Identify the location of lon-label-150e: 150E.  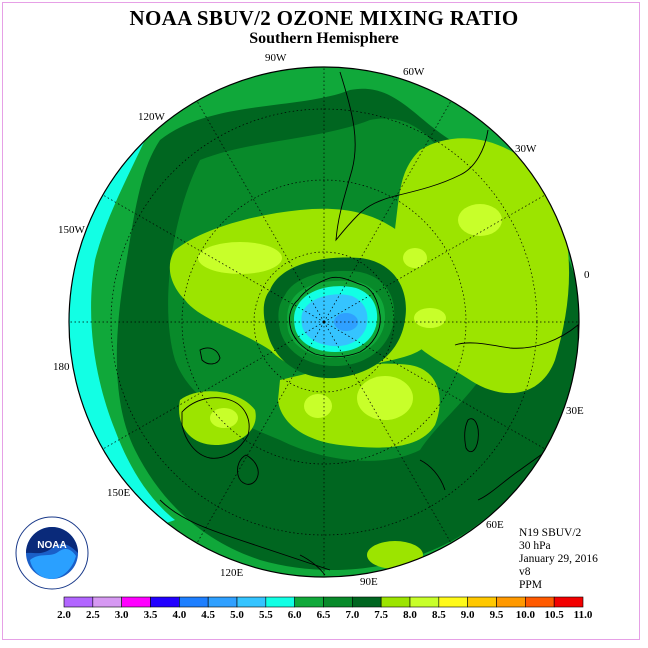
(119, 493).